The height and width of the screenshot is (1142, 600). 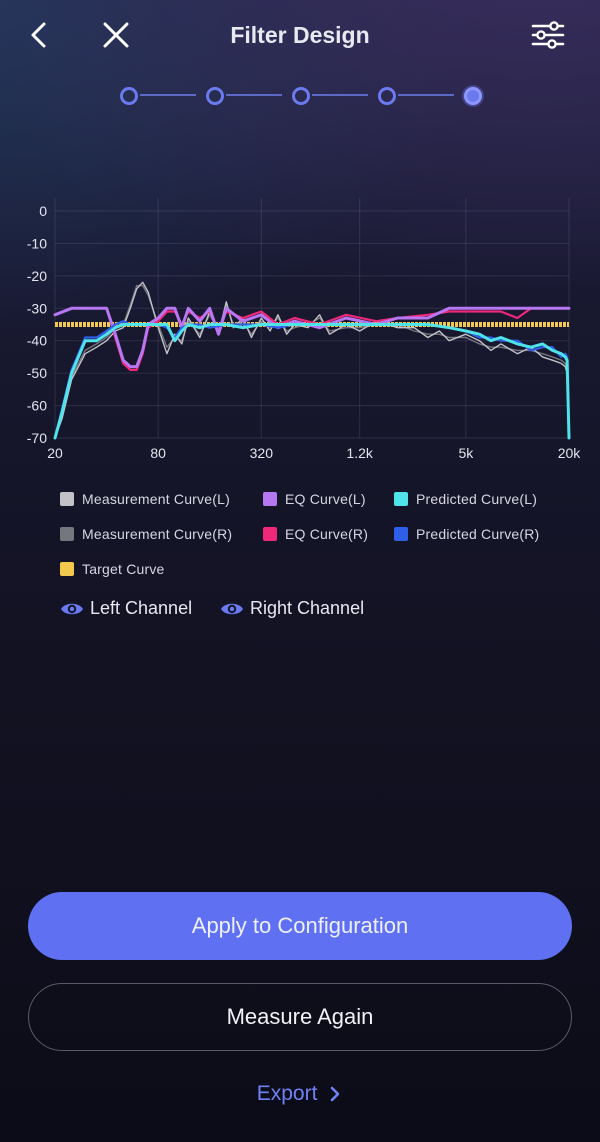 I want to click on chevron-left-icon, so click(x=40, y=35).